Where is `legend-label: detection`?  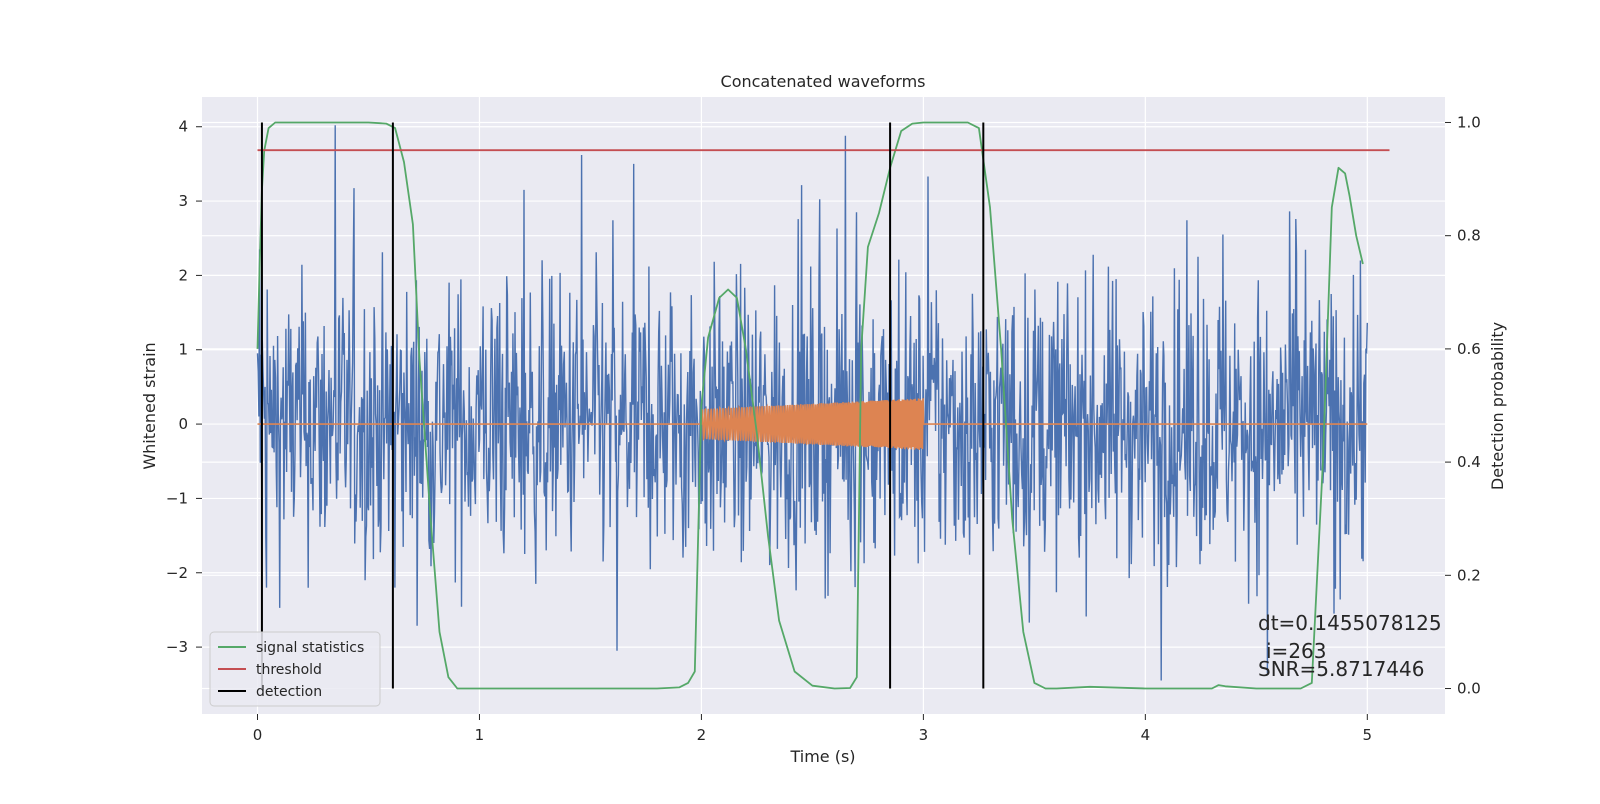 legend-label: detection is located at coordinates (289, 692).